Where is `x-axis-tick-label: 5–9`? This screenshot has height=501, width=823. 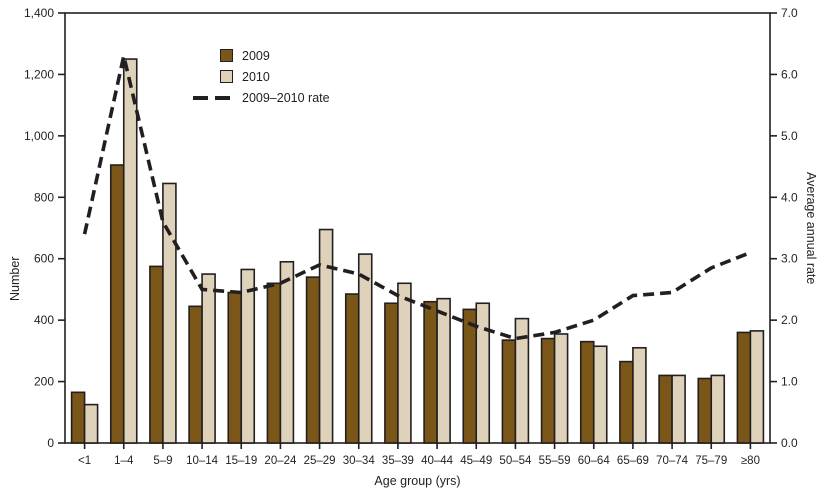
x-axis-tick-label: 5–9 is located at coordinates (162, 461).